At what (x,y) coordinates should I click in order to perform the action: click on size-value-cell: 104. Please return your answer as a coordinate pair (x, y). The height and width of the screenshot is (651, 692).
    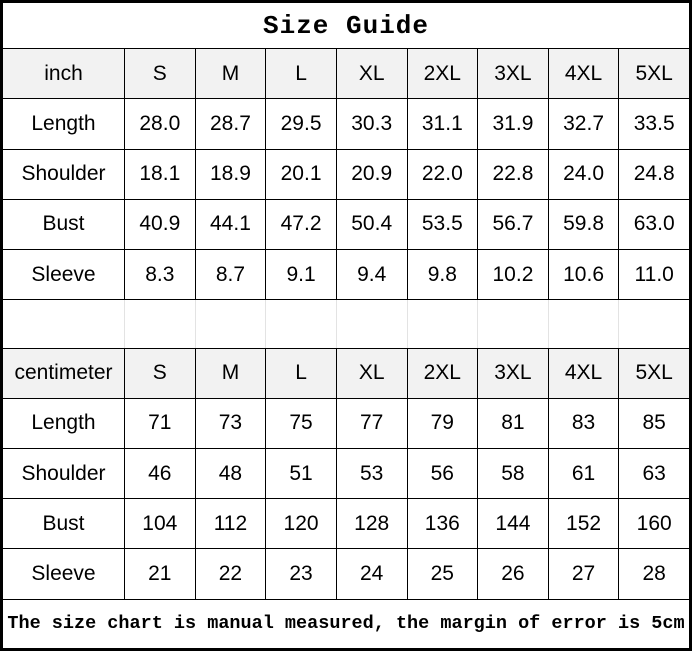
    Looking at the image, I should click on (160, 524).